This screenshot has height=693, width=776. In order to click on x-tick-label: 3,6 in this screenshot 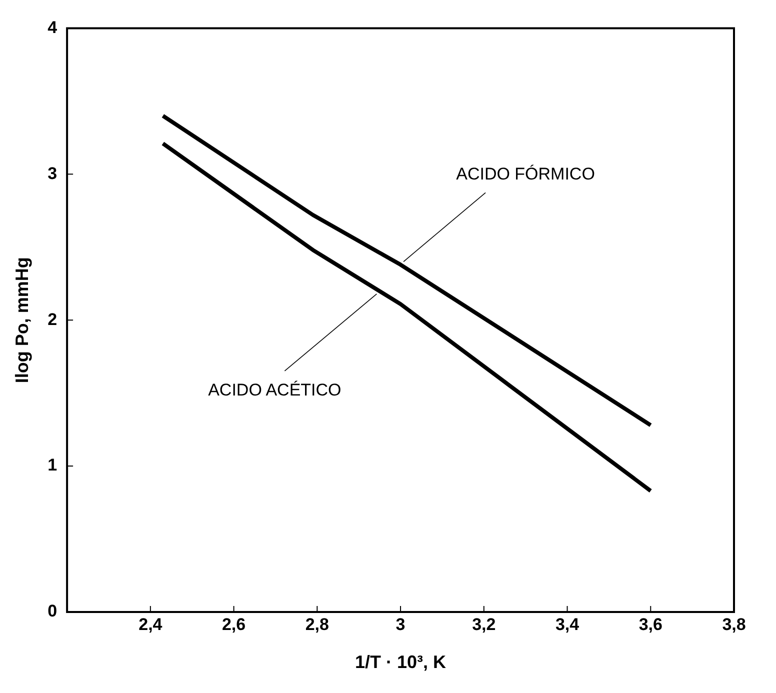, I will do `click(650, 624)`.